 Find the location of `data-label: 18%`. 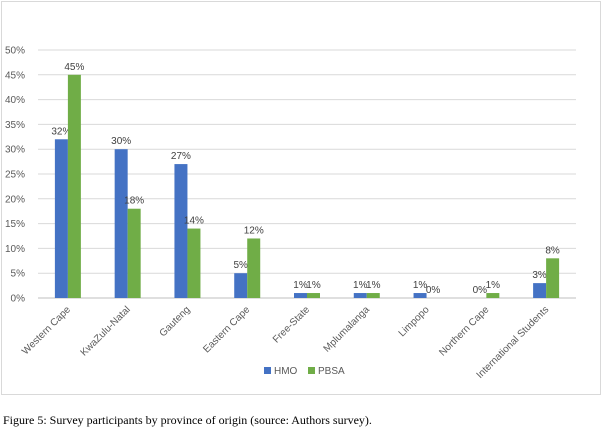

data-label: 18% is located at coordinates (134, 201).